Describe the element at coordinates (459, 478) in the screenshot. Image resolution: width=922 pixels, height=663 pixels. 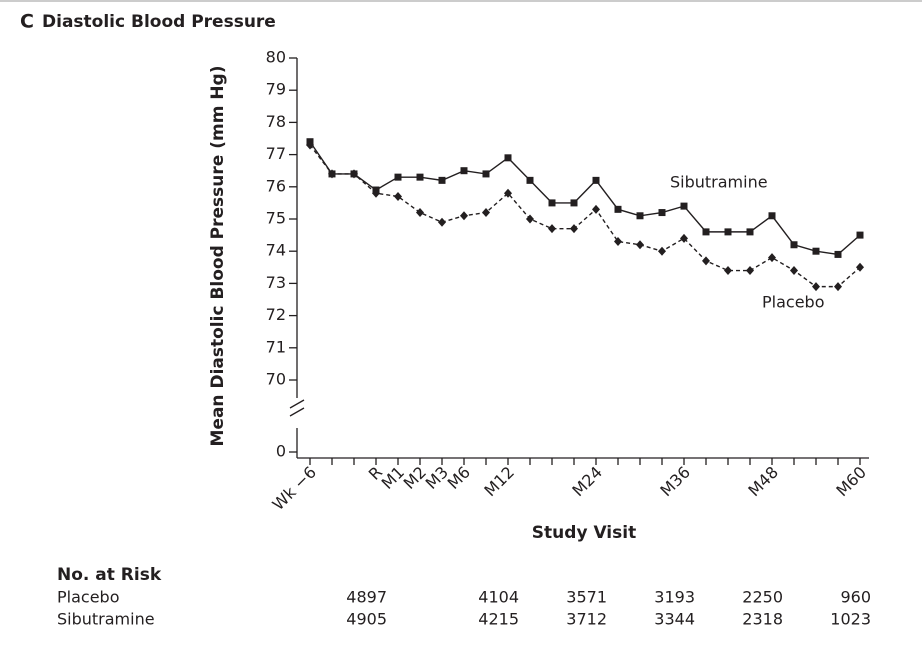
I see `x-tick-label: M6` at that location.